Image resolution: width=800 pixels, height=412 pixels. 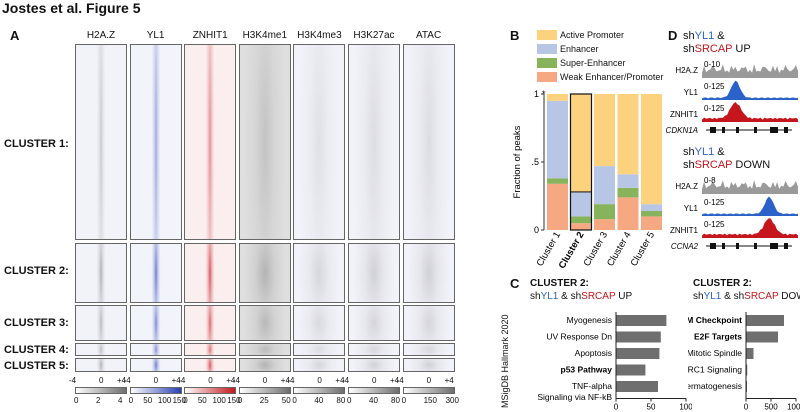 What do you see at coordinates (651, 407) in the screenshot?
I see `c-left-x-tick-label-1: 50` at bounding box center [651, 407].